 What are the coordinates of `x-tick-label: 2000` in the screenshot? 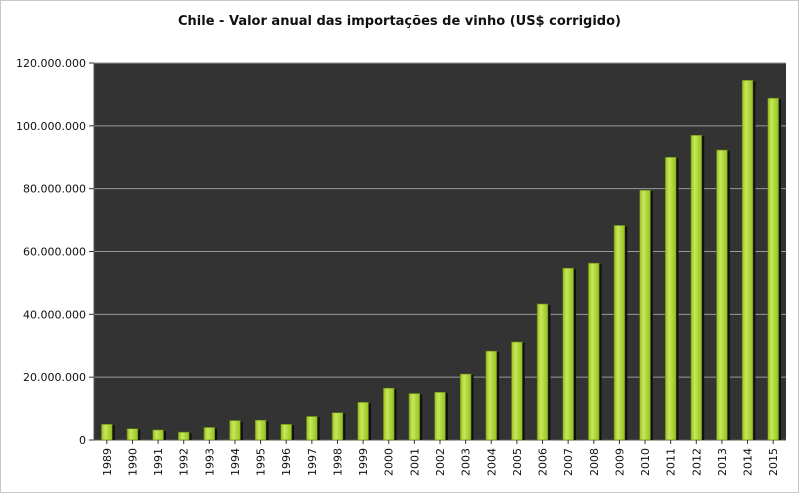 It's located at (389, 462).